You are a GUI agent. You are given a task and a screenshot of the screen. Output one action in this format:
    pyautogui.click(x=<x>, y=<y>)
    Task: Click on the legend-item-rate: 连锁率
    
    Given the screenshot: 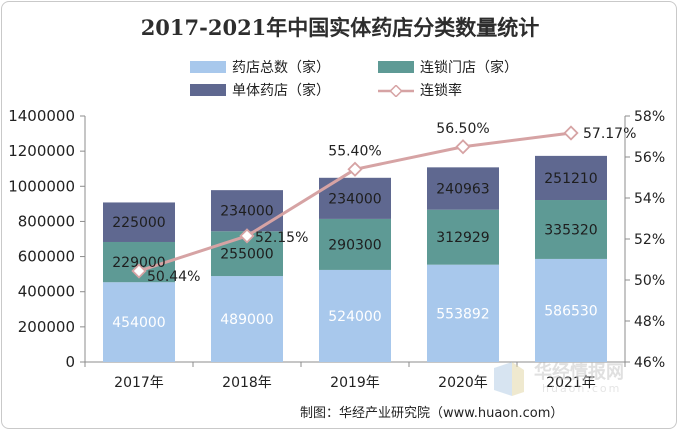 What is the action you would take?
    pyautogui.click(x=420, y=90)
    